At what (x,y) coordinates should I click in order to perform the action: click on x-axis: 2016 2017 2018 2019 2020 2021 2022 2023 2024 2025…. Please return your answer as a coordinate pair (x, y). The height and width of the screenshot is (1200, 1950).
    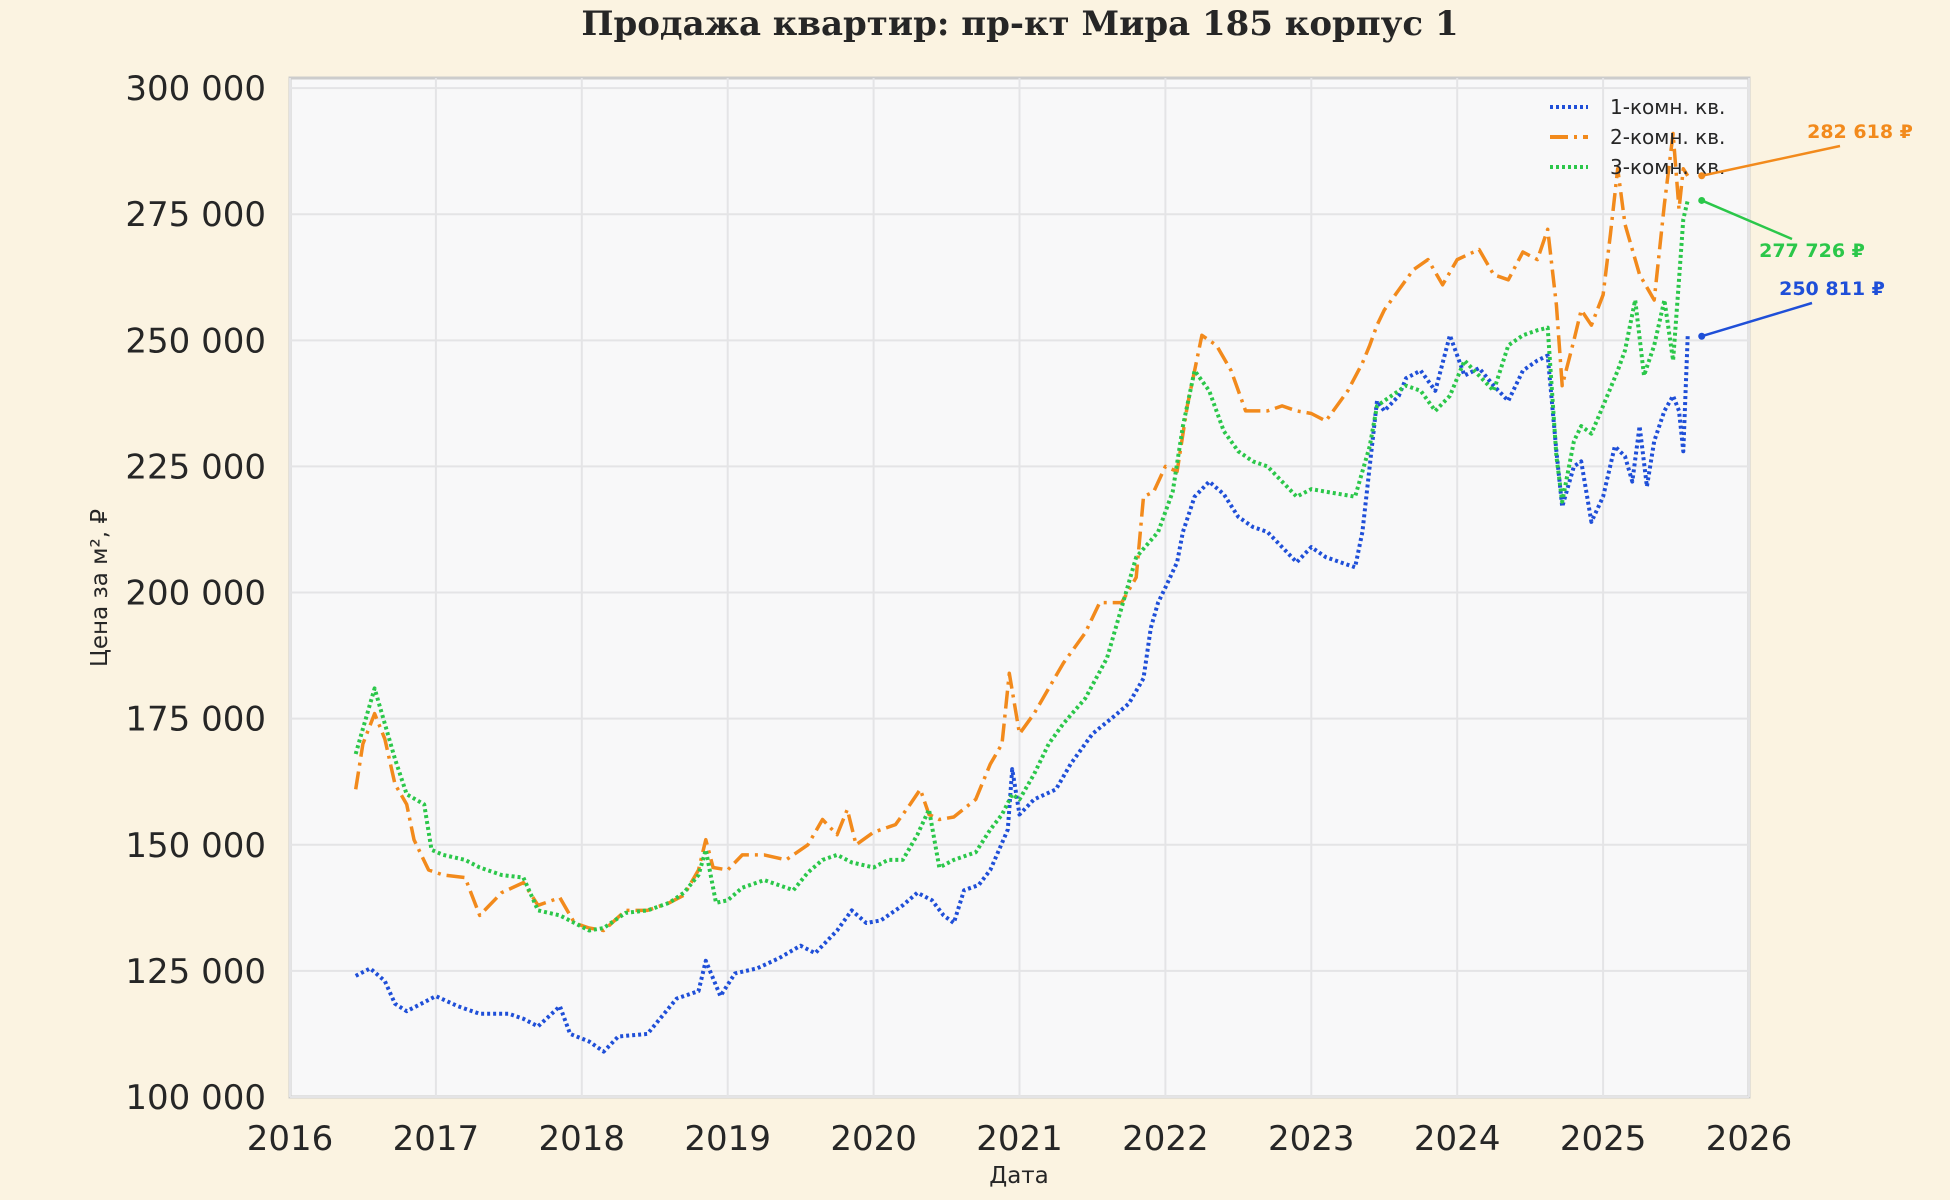
    Looking at the image, I should click on (1020, 1139).